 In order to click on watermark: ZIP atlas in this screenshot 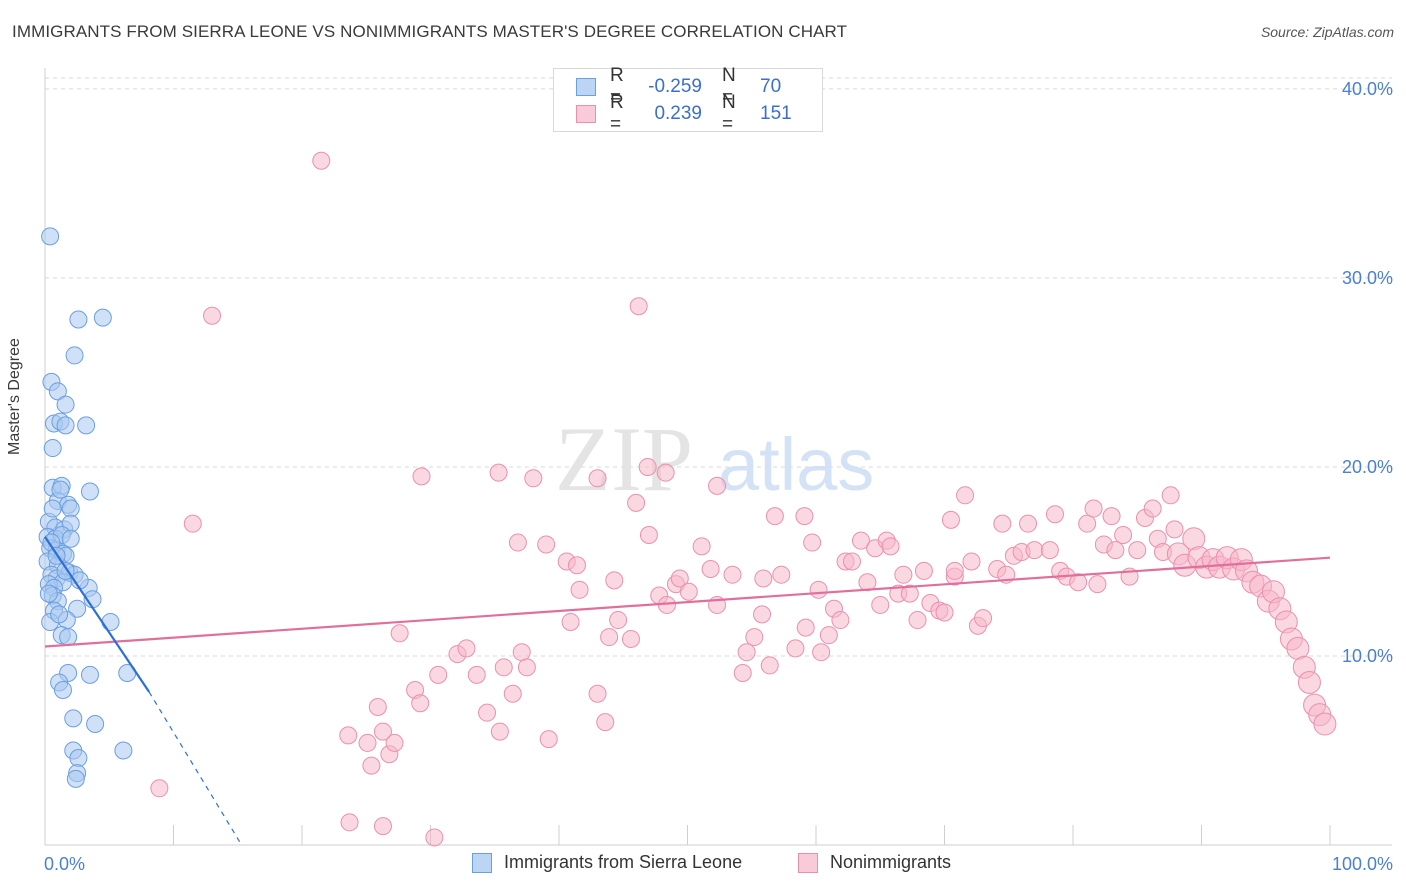, I will do `click(714, 459)`.